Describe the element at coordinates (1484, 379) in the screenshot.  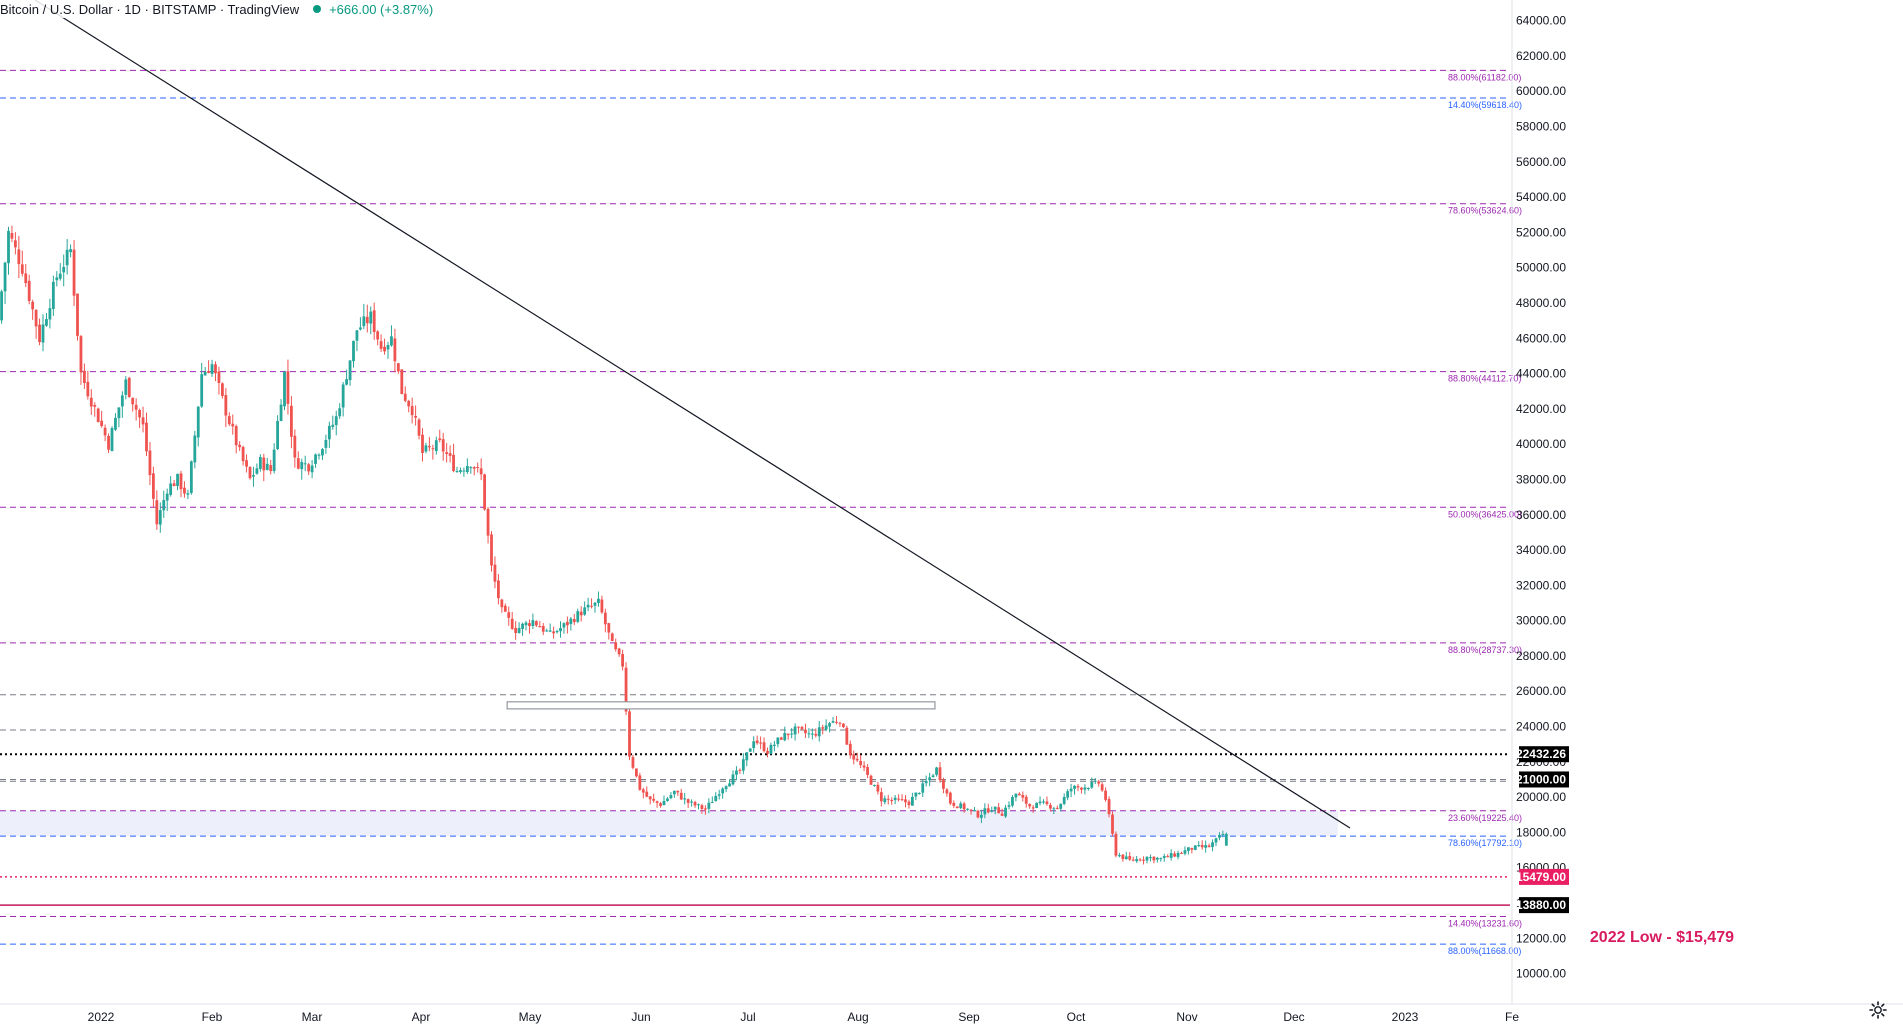
I see `fib-label-3: 88.80%(44112.70)` at that location.